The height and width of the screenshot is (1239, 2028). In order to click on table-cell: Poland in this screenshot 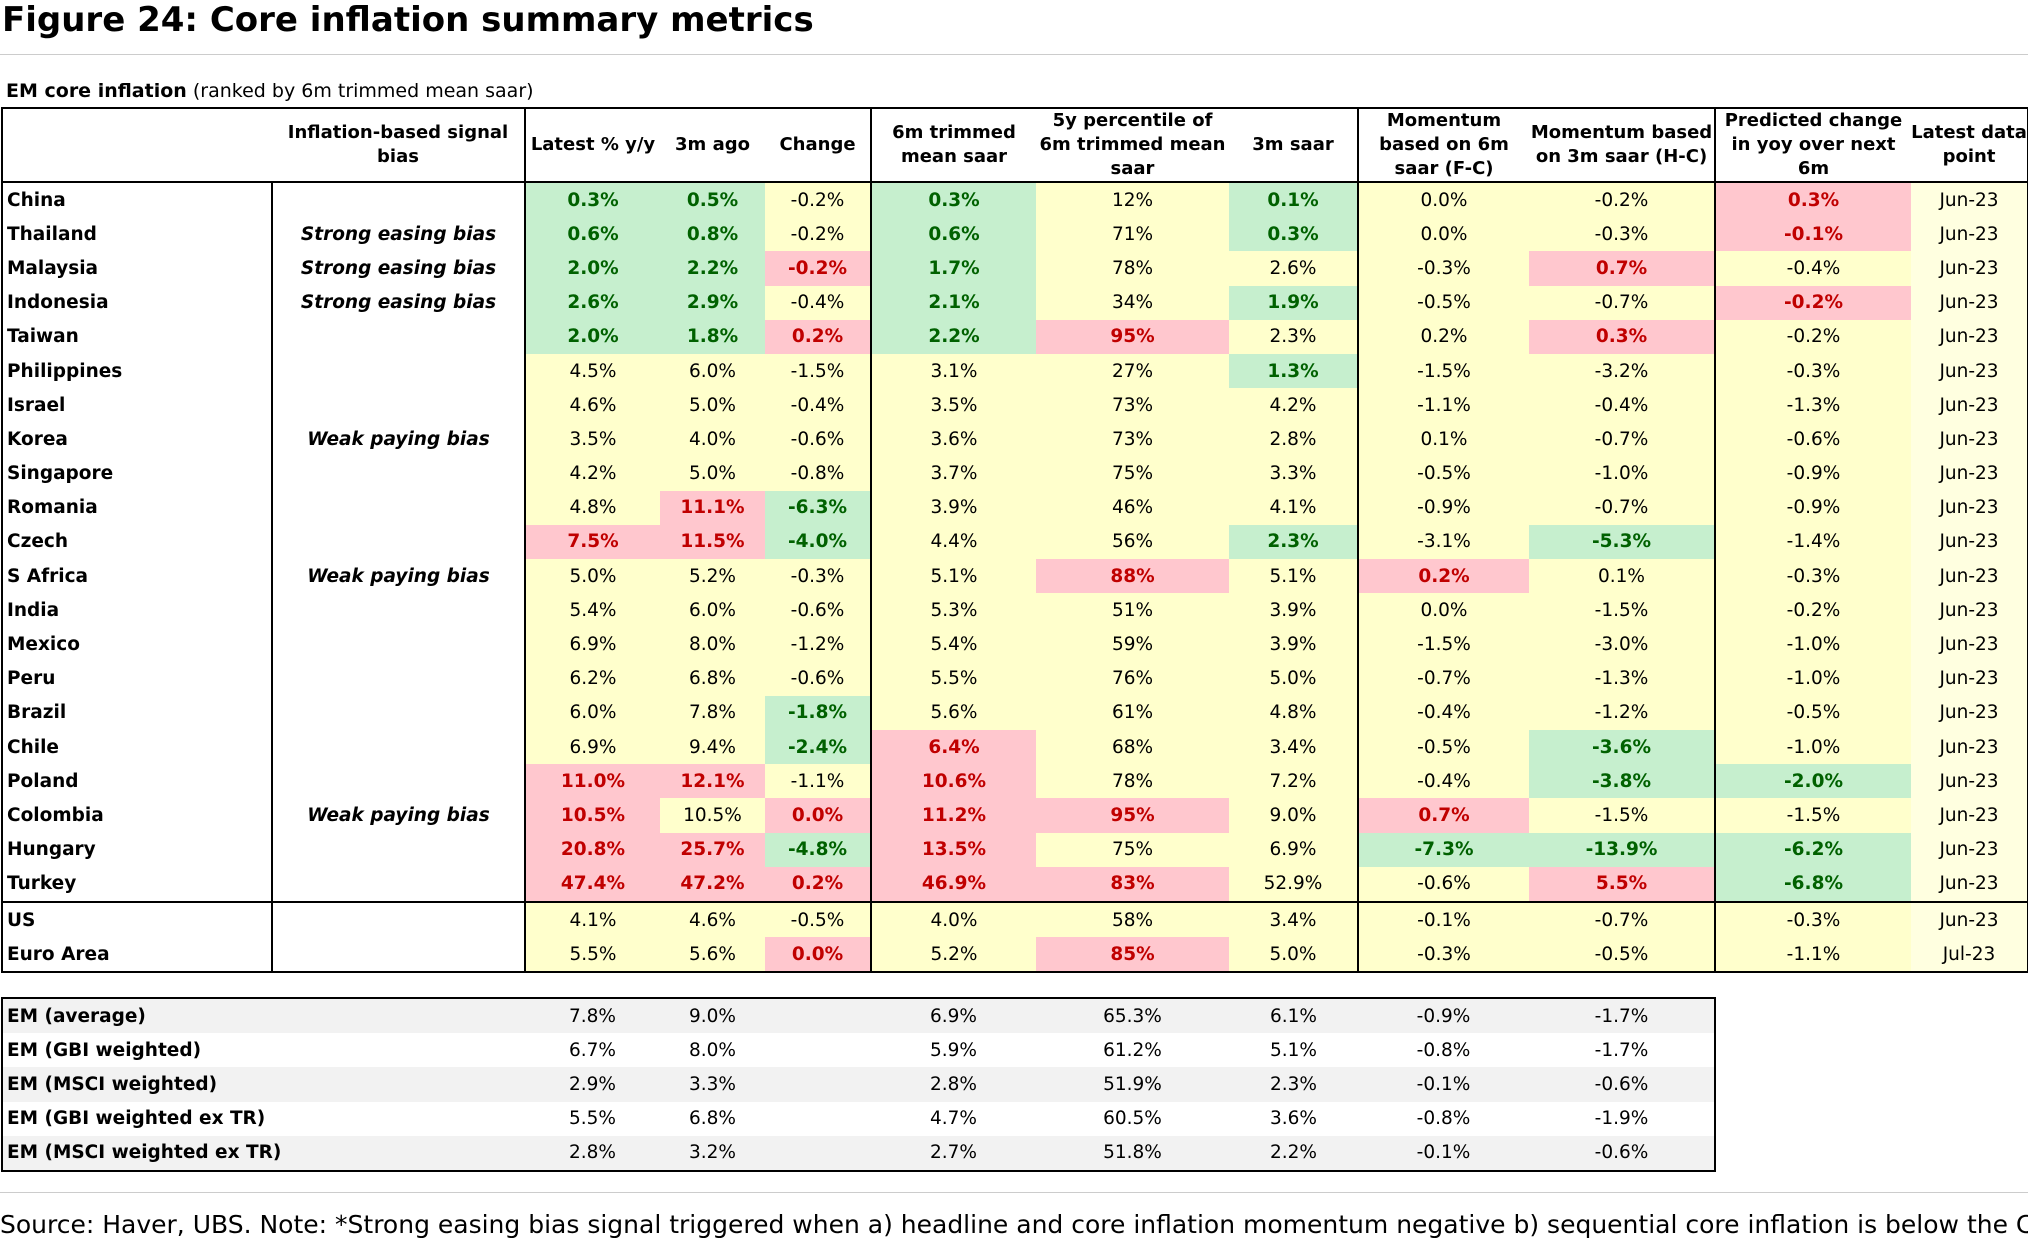, I will do `click(43, 781)`.